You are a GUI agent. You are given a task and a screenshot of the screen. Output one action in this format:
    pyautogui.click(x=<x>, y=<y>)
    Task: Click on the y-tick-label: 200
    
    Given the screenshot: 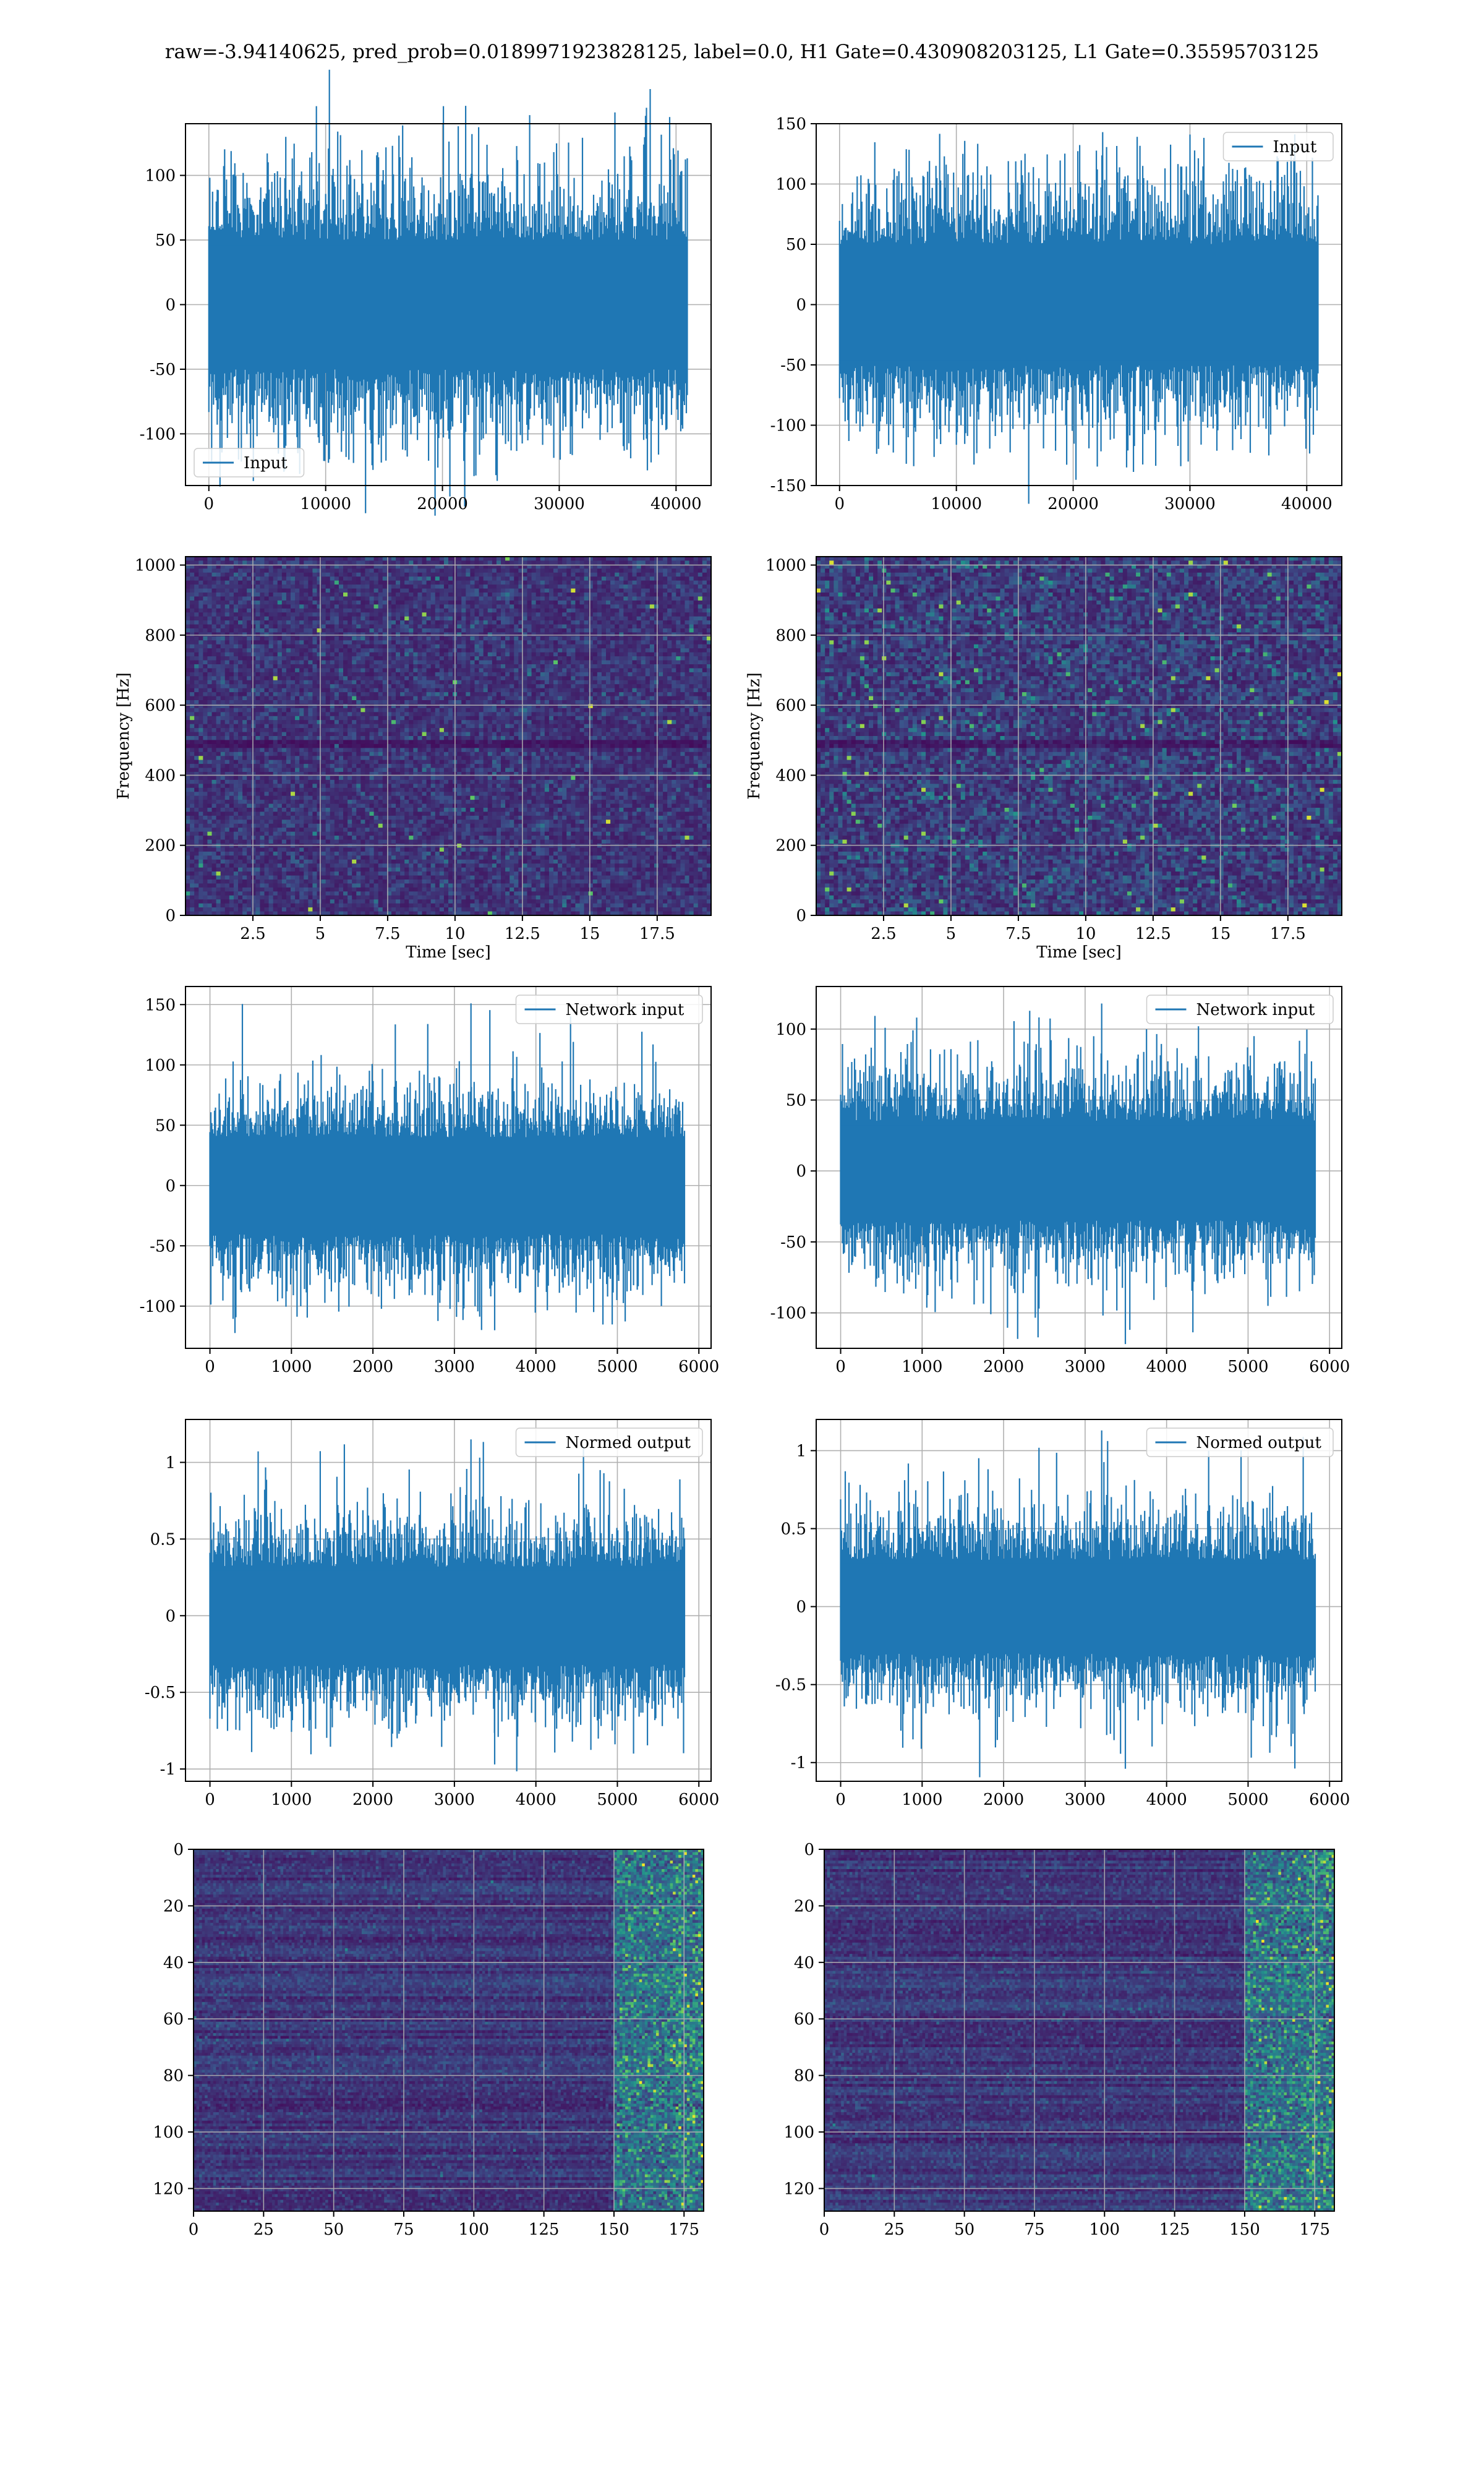 What is the action you would take?
    pyautogui.click(x=790, y=846)
    